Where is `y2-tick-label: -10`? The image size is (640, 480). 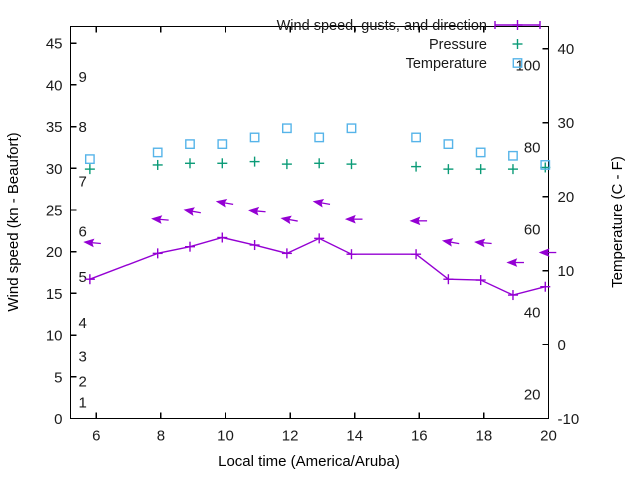
y2-tick-label: -10 is located at coordinates (569, 419).